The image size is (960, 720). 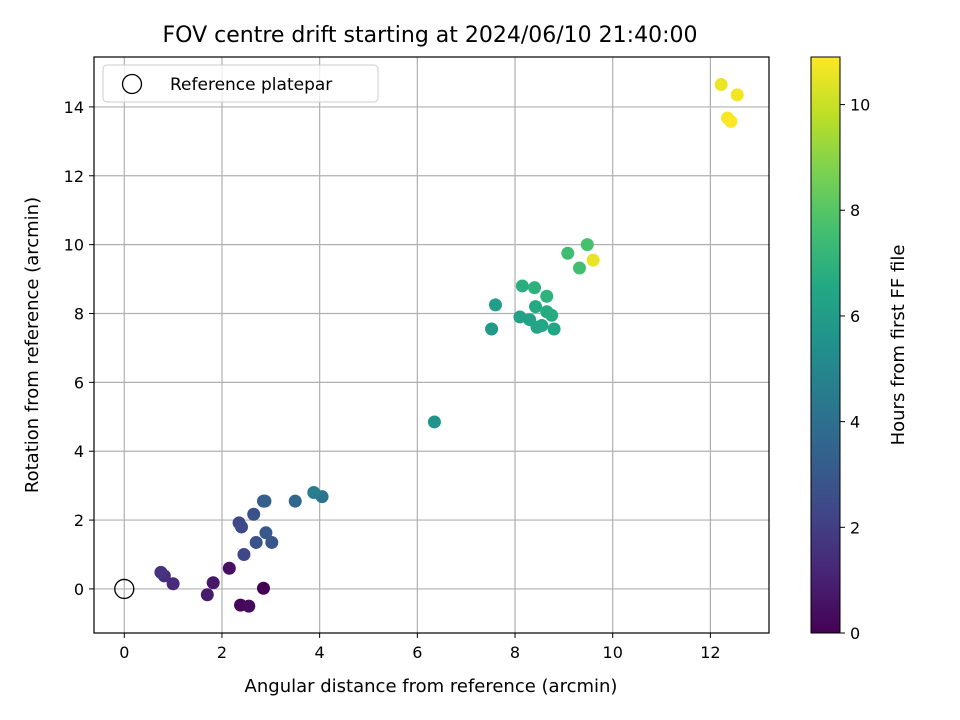 I want to click on colorbar-tick-label: 8, so click(x=855, y=210).